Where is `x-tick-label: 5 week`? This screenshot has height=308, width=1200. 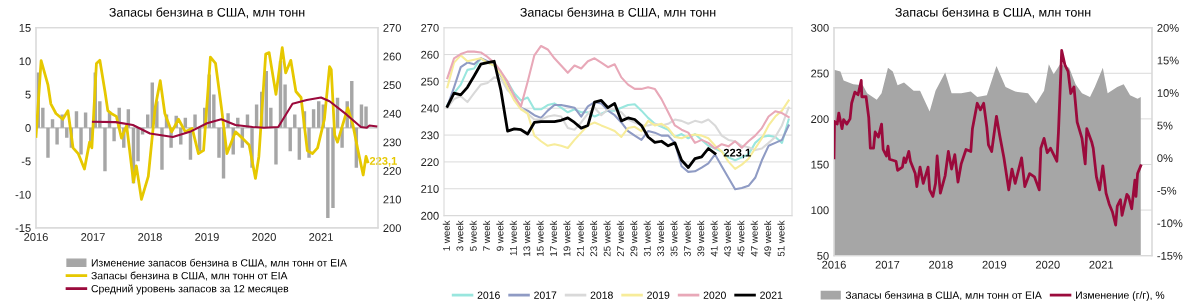
x-tick-label: 5 week is located at coordinates (473, 235).